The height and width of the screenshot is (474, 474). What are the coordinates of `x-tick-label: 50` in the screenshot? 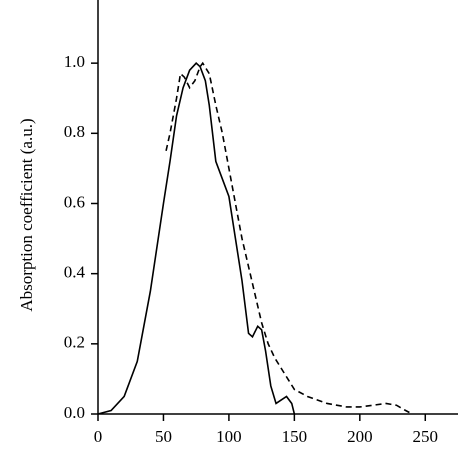 It's located at (163, 436).